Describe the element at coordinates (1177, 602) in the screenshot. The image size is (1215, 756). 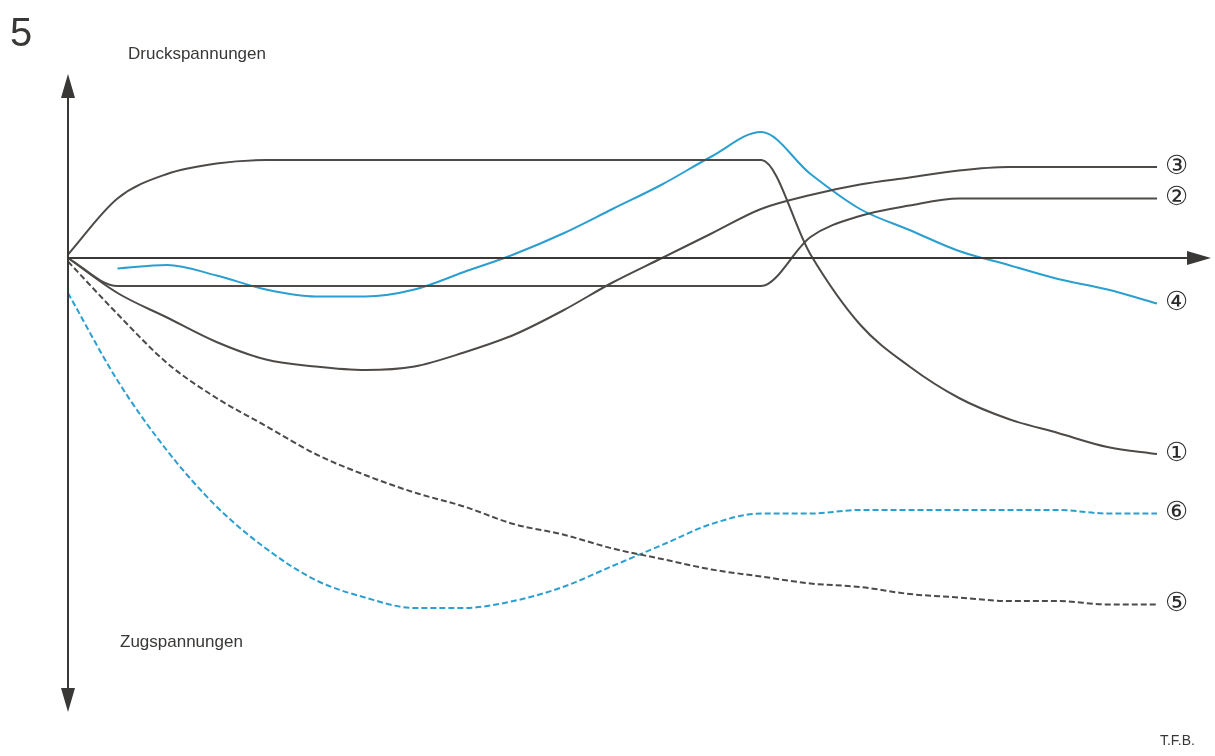
I see `series-label: ⑤` at that location.